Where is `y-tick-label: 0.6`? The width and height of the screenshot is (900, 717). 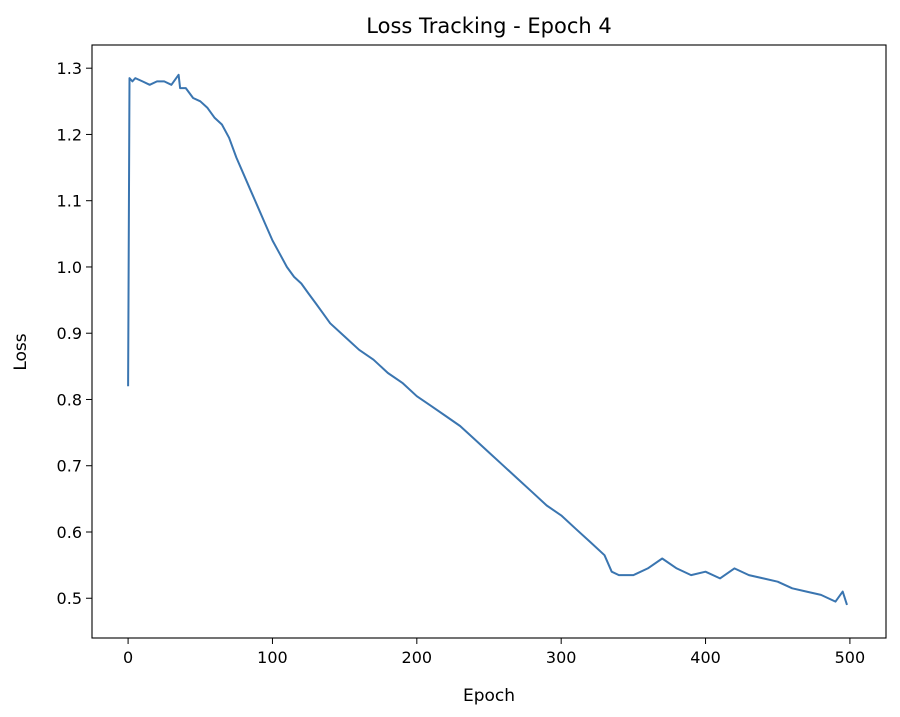 y-tick-label: 0.6 is located at coordinates (69, 532).